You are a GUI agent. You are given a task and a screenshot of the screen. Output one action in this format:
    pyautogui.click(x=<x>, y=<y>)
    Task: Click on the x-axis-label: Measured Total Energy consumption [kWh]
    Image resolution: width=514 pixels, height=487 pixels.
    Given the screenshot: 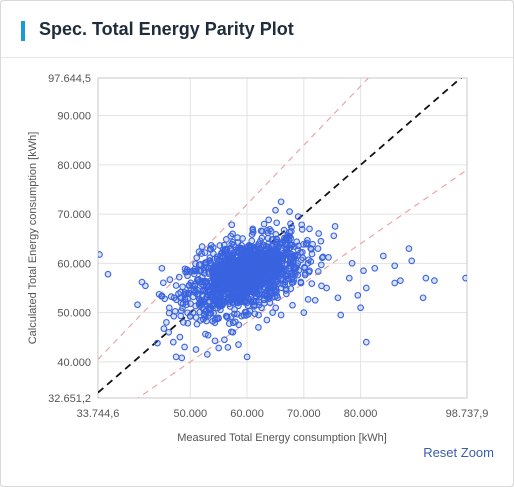 What is the action you would take?
    pyautogui.click(x=282, y=438)
    